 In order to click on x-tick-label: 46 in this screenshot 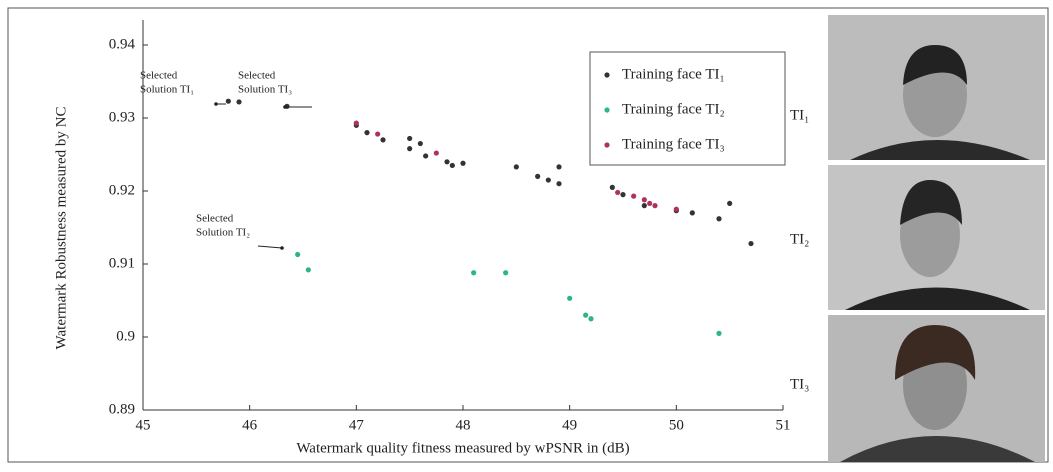, I will do `click(250, 425)`.